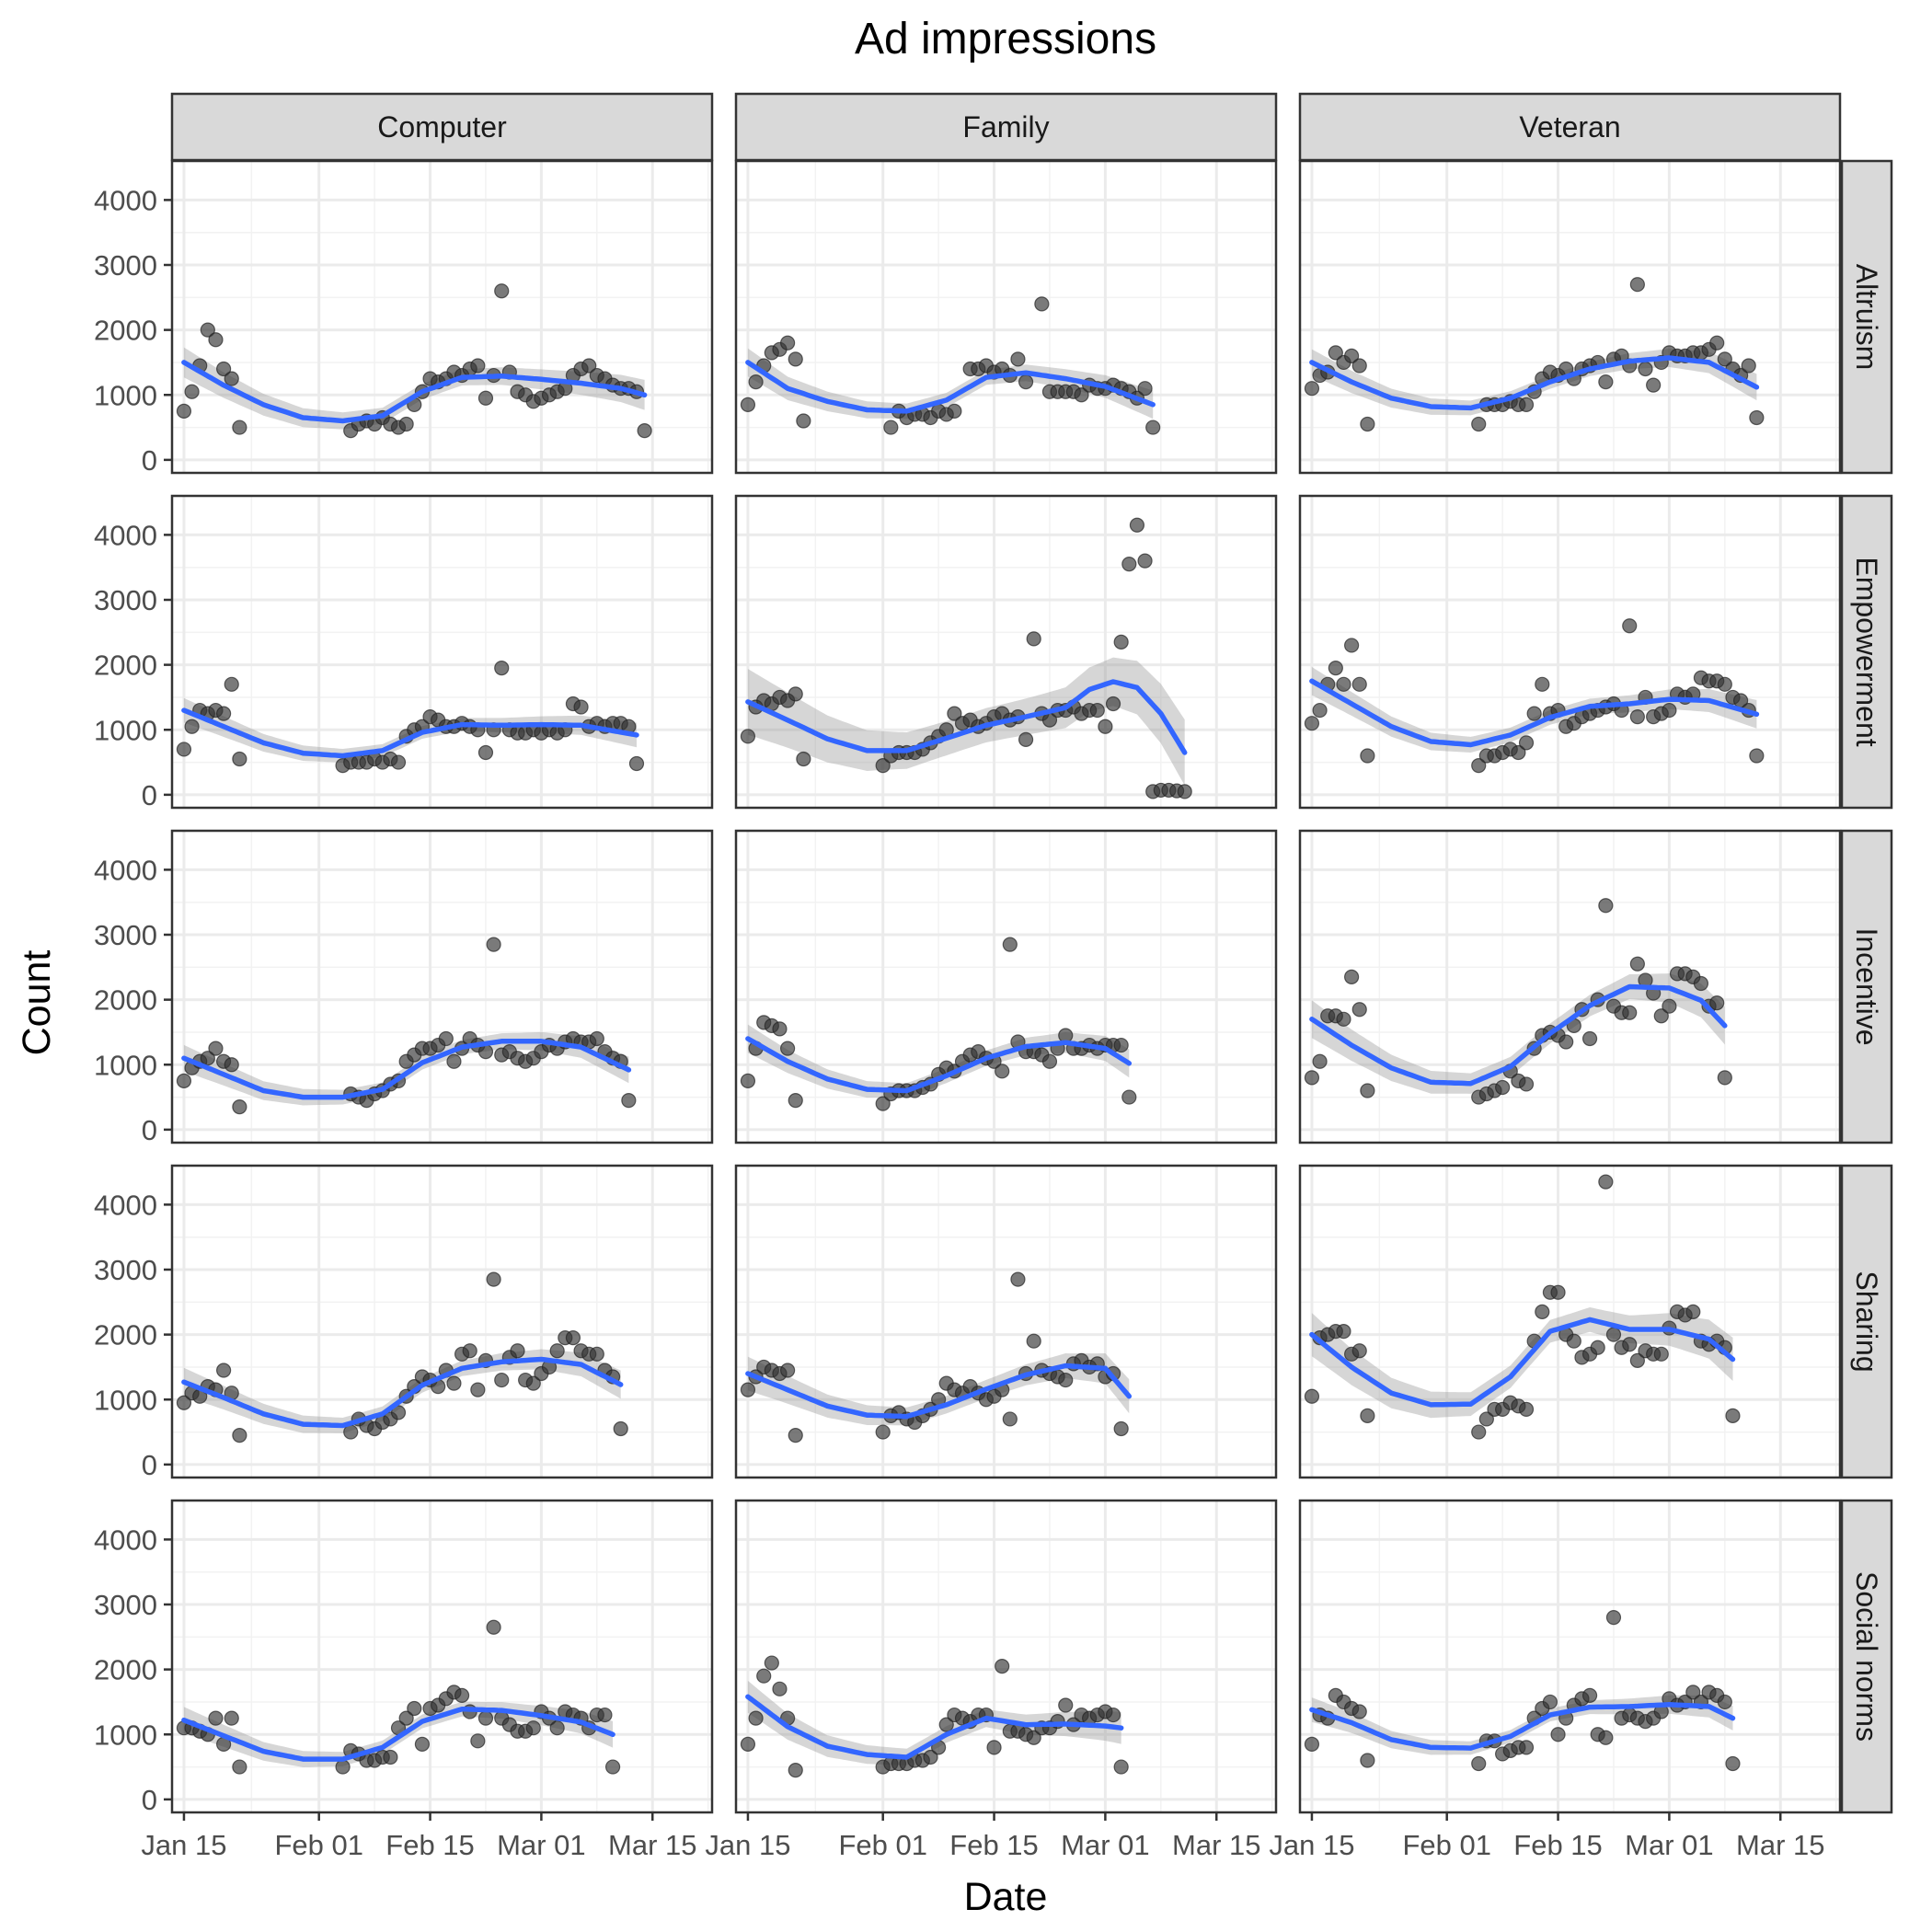  Describe the element at coordinates (1446, 1845) in the screenshot. I see `x-tick-label: Feb 01` at that location.